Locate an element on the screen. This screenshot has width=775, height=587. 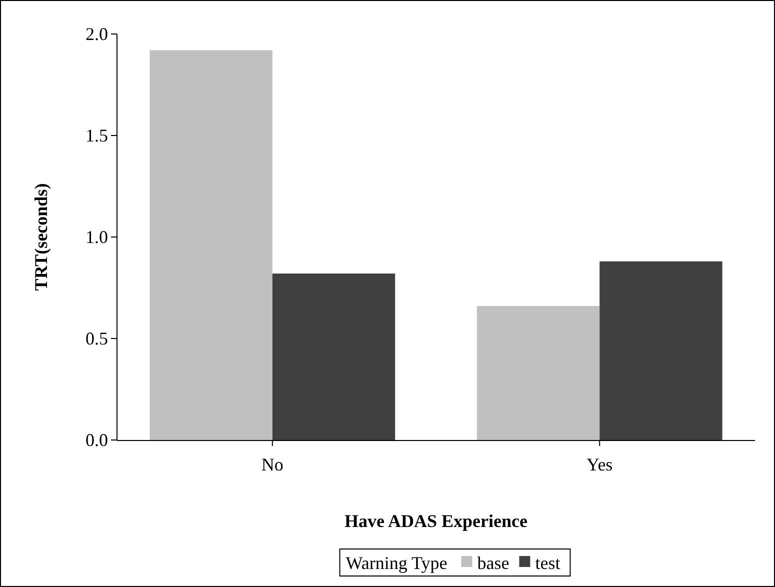
y-tick-label: 1.0 is located at coordinates (97, 236).